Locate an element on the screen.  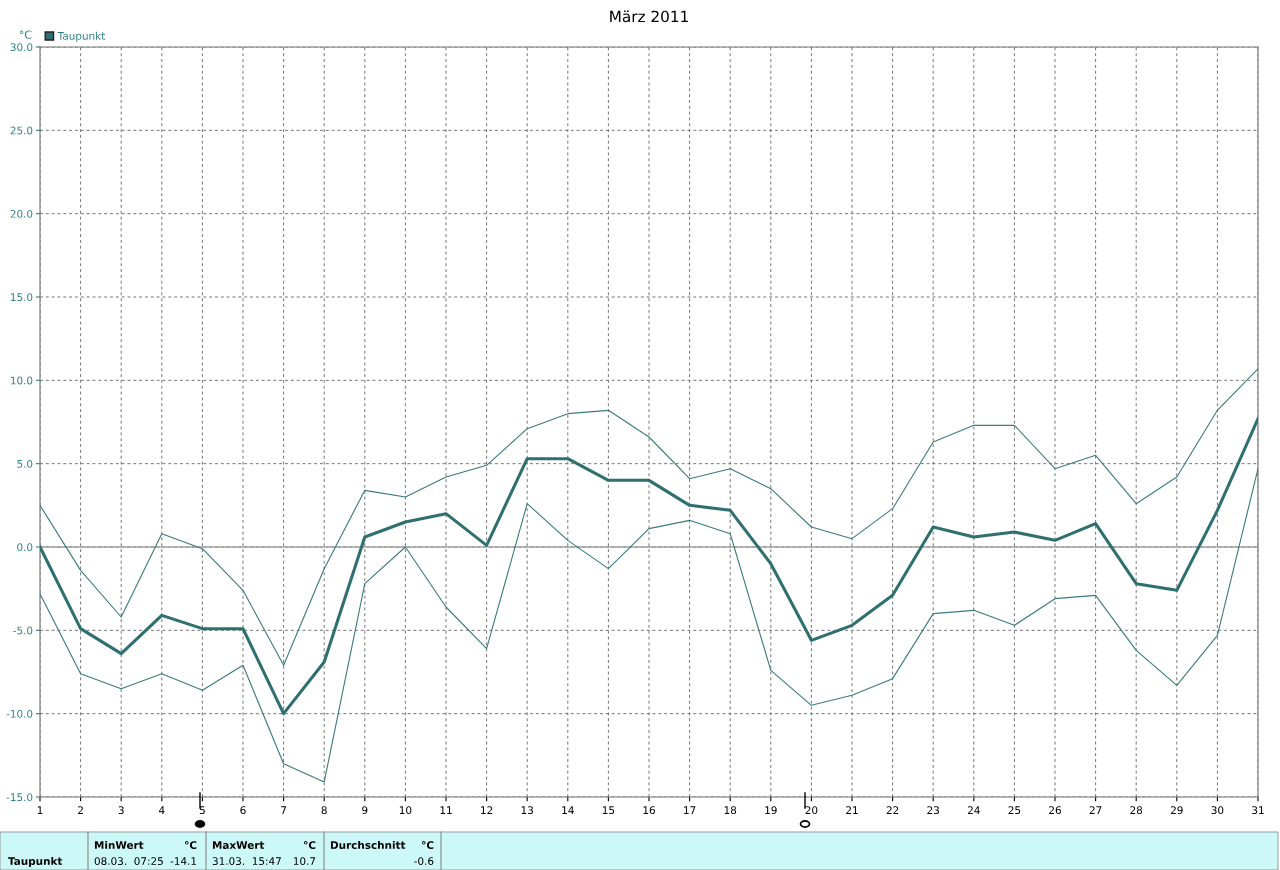
x-tick-label: 30 is located at coordinates (1217, 810).